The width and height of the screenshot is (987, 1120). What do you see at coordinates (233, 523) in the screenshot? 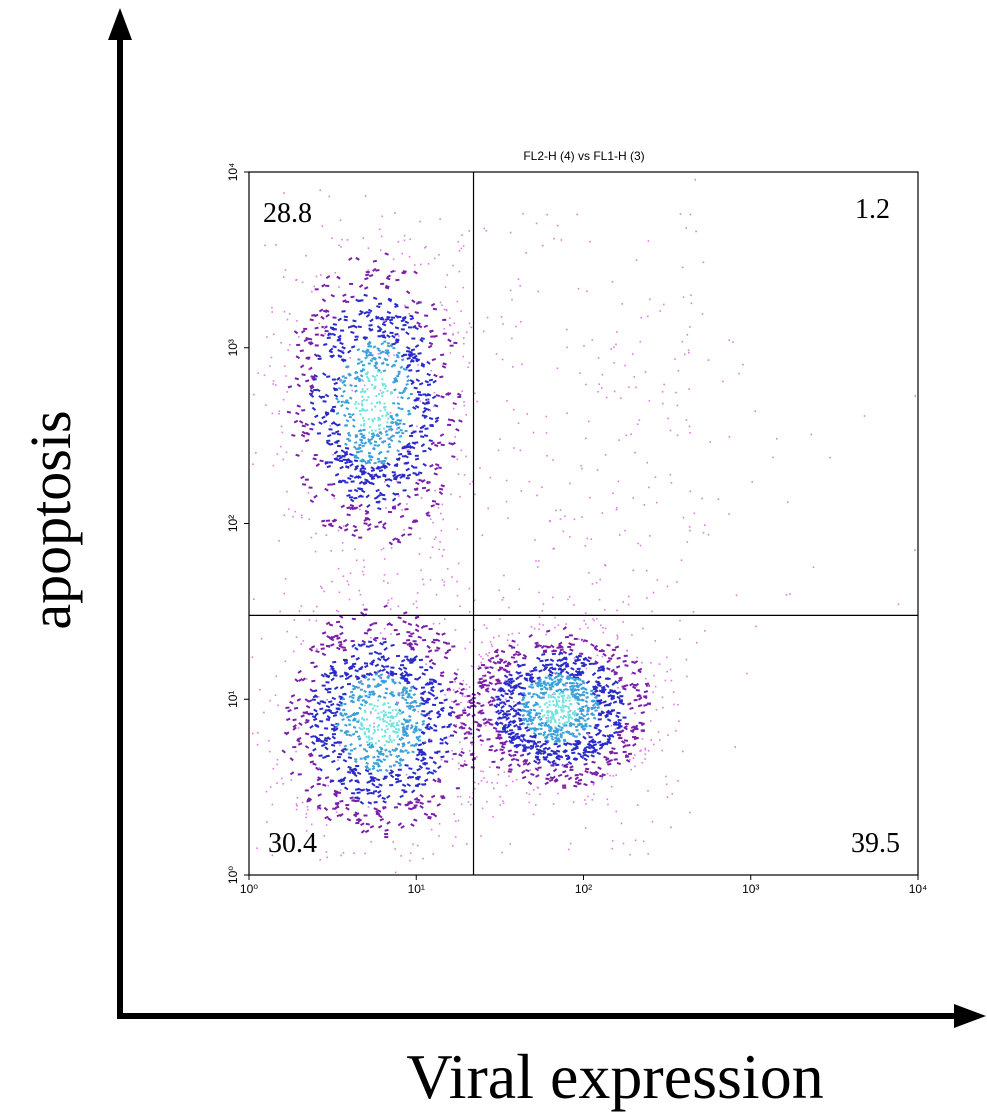
I see `y-tick-label: 10²` at bounding box center [233, 523].